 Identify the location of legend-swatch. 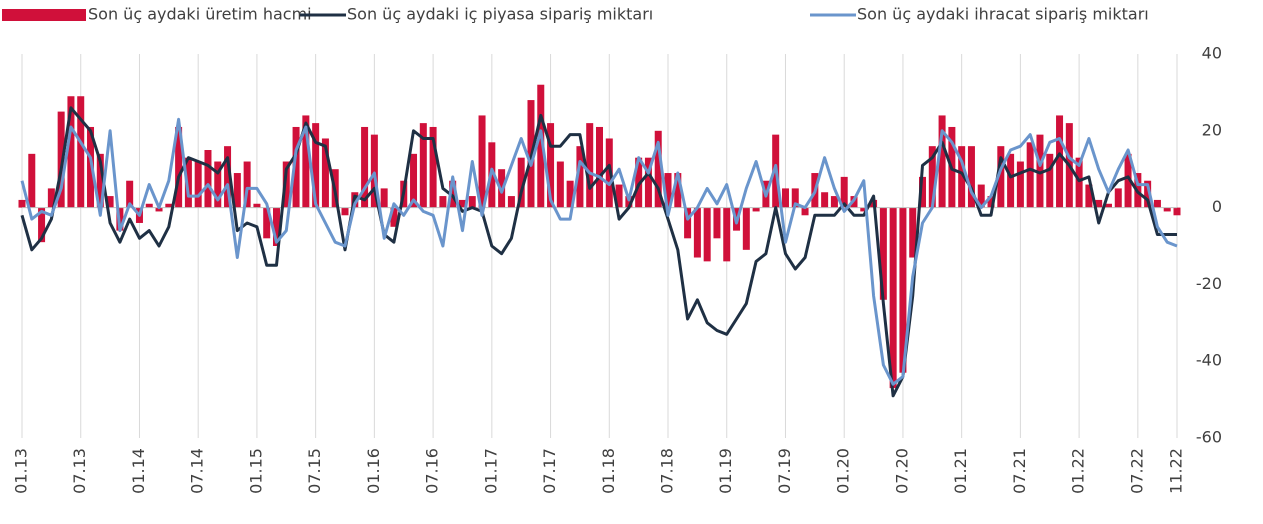
(44, 15).